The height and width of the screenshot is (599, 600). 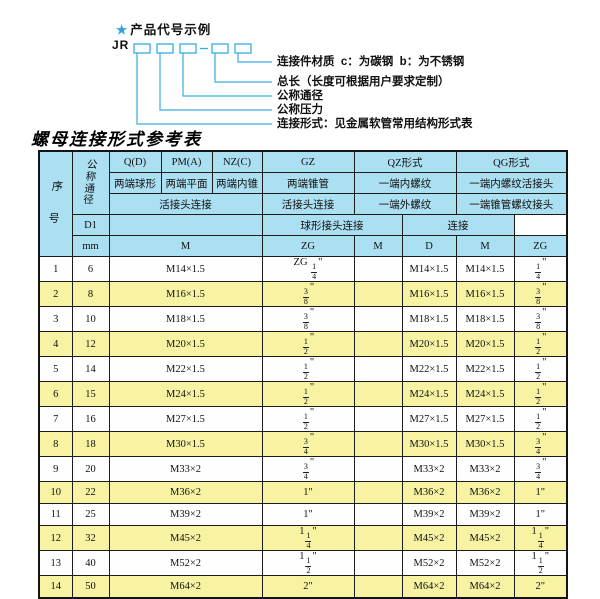 What do you see at coordinates (55, 587) in the screenshot?
I see `cell-seq: 14` at bounding box center [55, 587].